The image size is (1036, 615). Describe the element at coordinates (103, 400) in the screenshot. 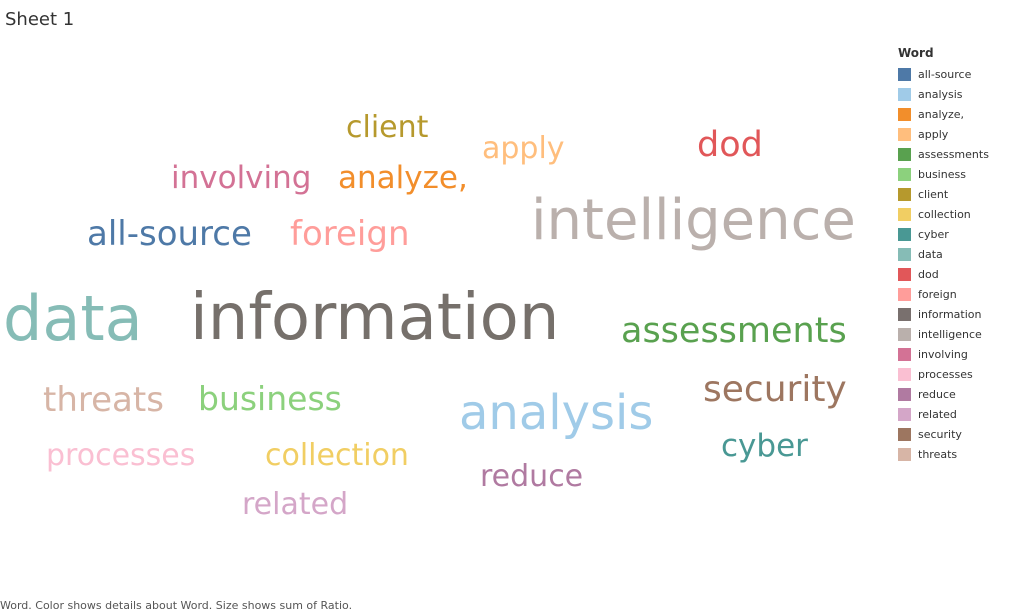

I see `word-threats: threats` at that location.